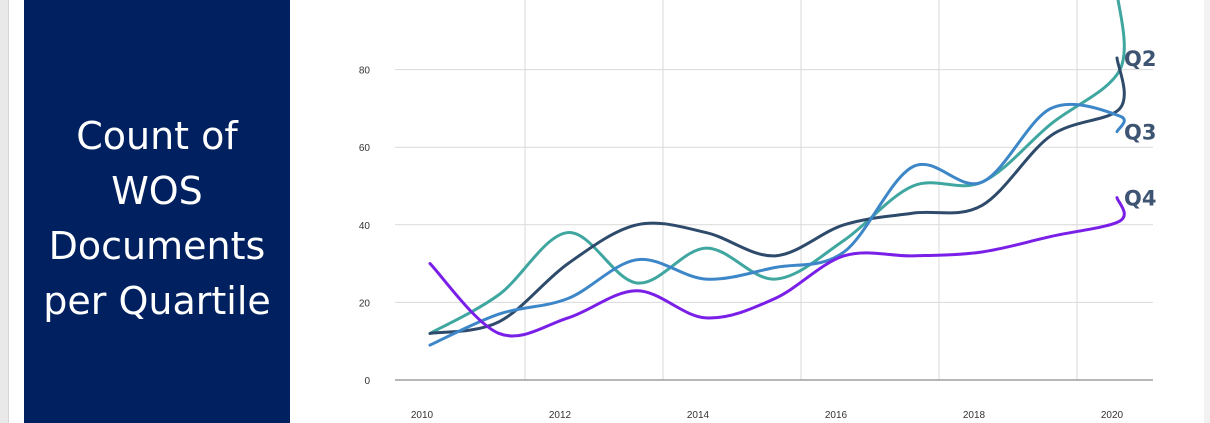 The image size is (1210, 423). What do you see at coordinates (560, 415) in the screenshot?
I see `x-tick-label: 2012` at bounding box center [560, 415].